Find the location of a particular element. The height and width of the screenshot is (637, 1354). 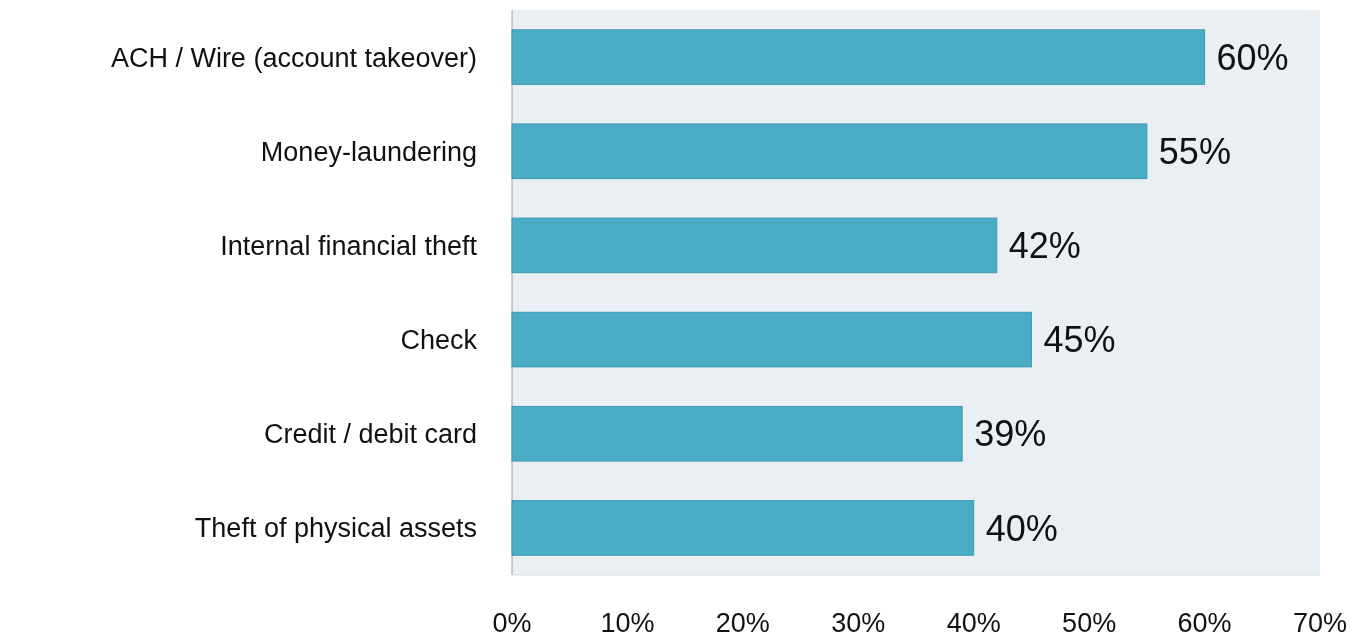

y-tick-label: Theft of physical assets is located at coordinates (335, 528).